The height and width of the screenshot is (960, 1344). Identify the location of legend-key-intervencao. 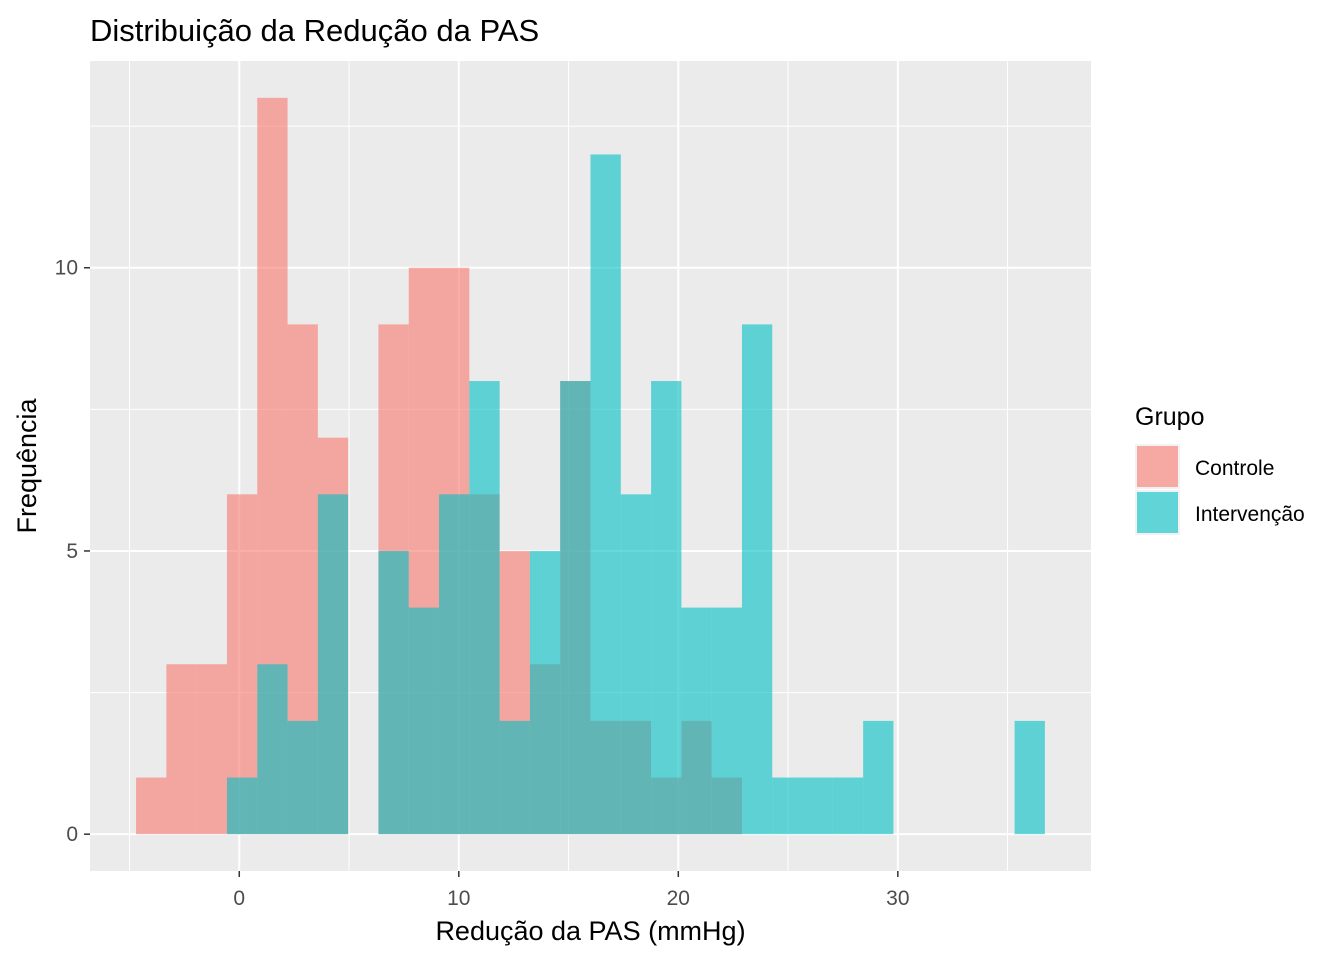
(1157, 512).